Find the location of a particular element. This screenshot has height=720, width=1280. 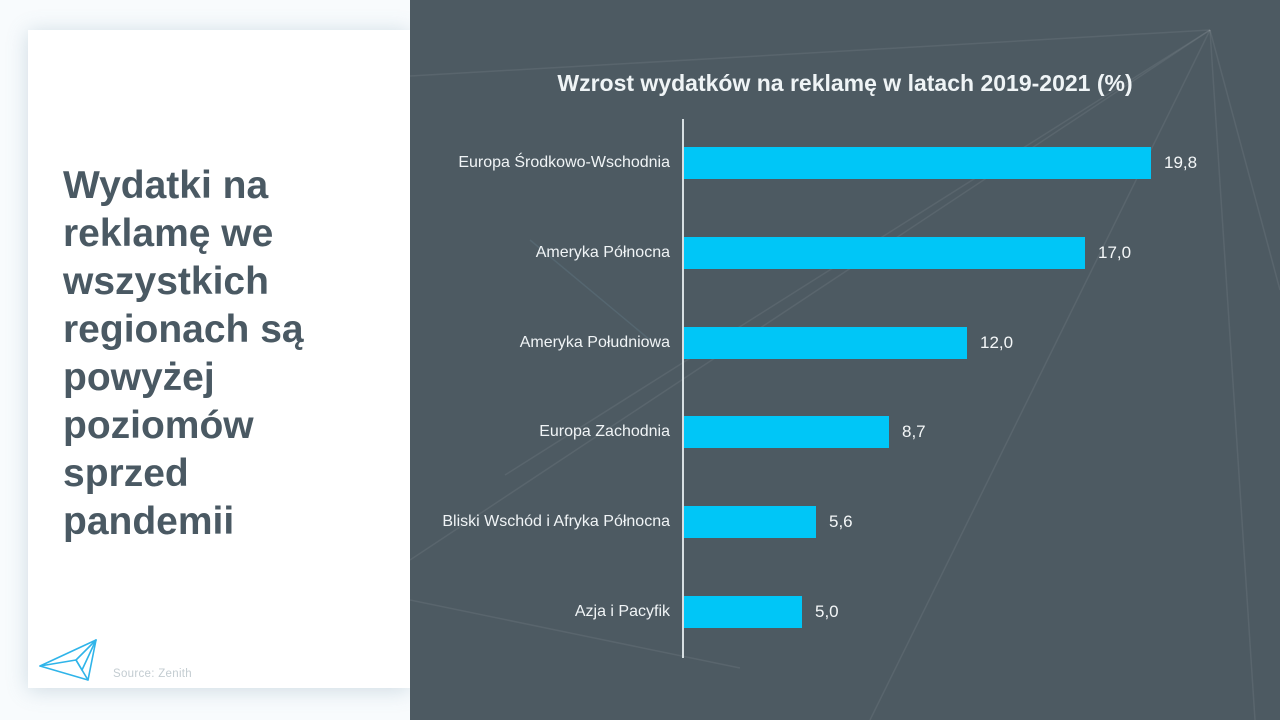

category-label: Europa Środkowo-Wschodnia is located at coordinates (564, 162).